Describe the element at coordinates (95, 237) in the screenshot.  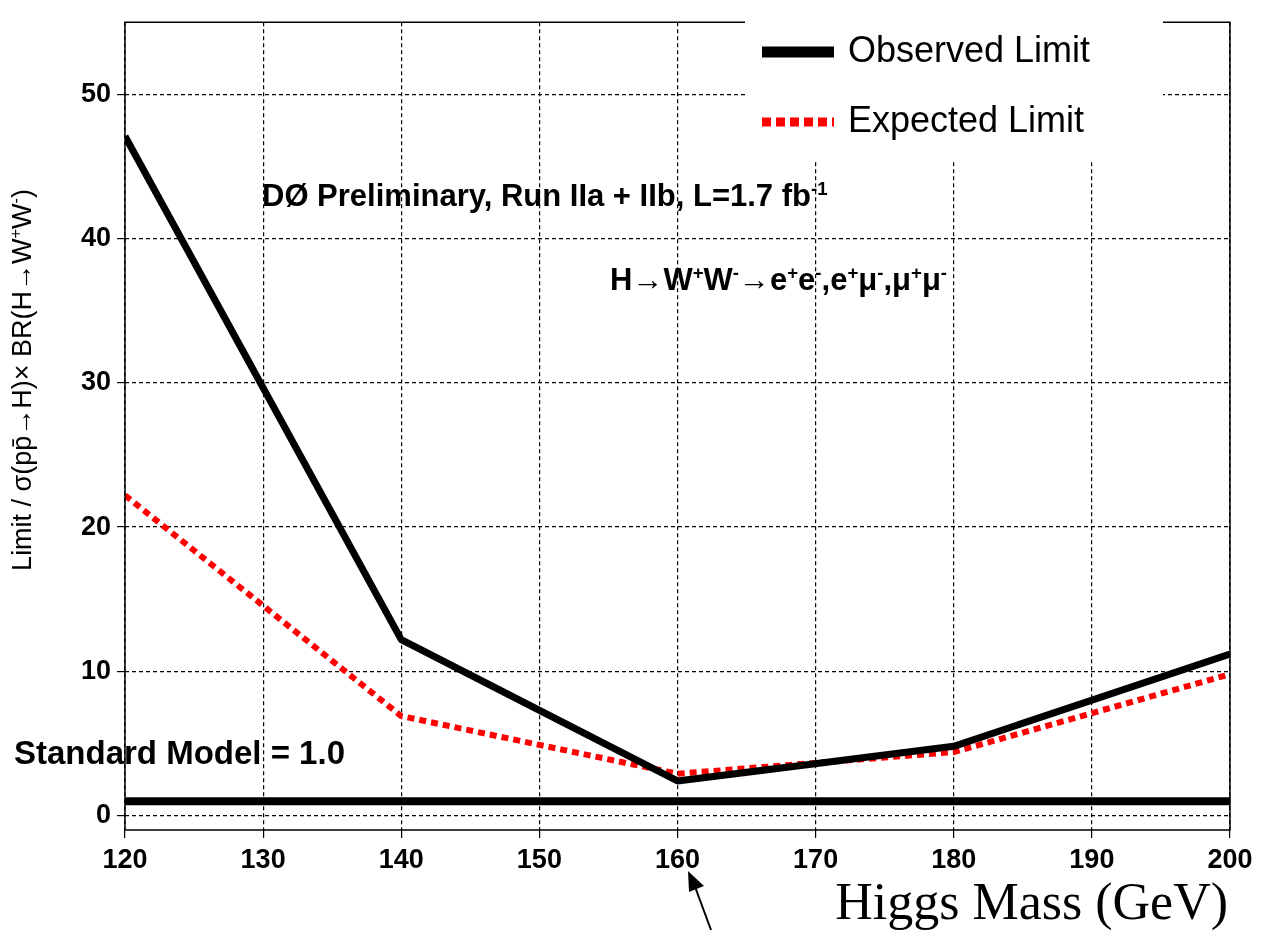
I see `y-tick-label: 40` at that location.